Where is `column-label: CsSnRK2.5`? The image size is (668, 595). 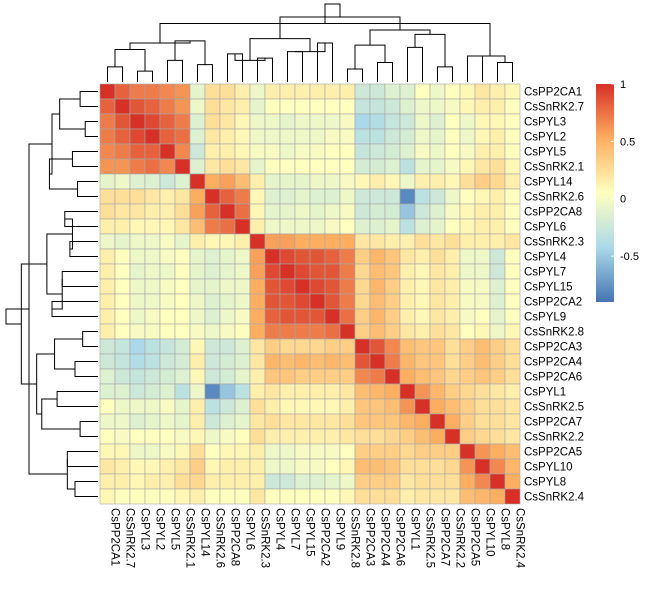
column-label: CsSnRK2.5 is located at coordinates (430, 538).